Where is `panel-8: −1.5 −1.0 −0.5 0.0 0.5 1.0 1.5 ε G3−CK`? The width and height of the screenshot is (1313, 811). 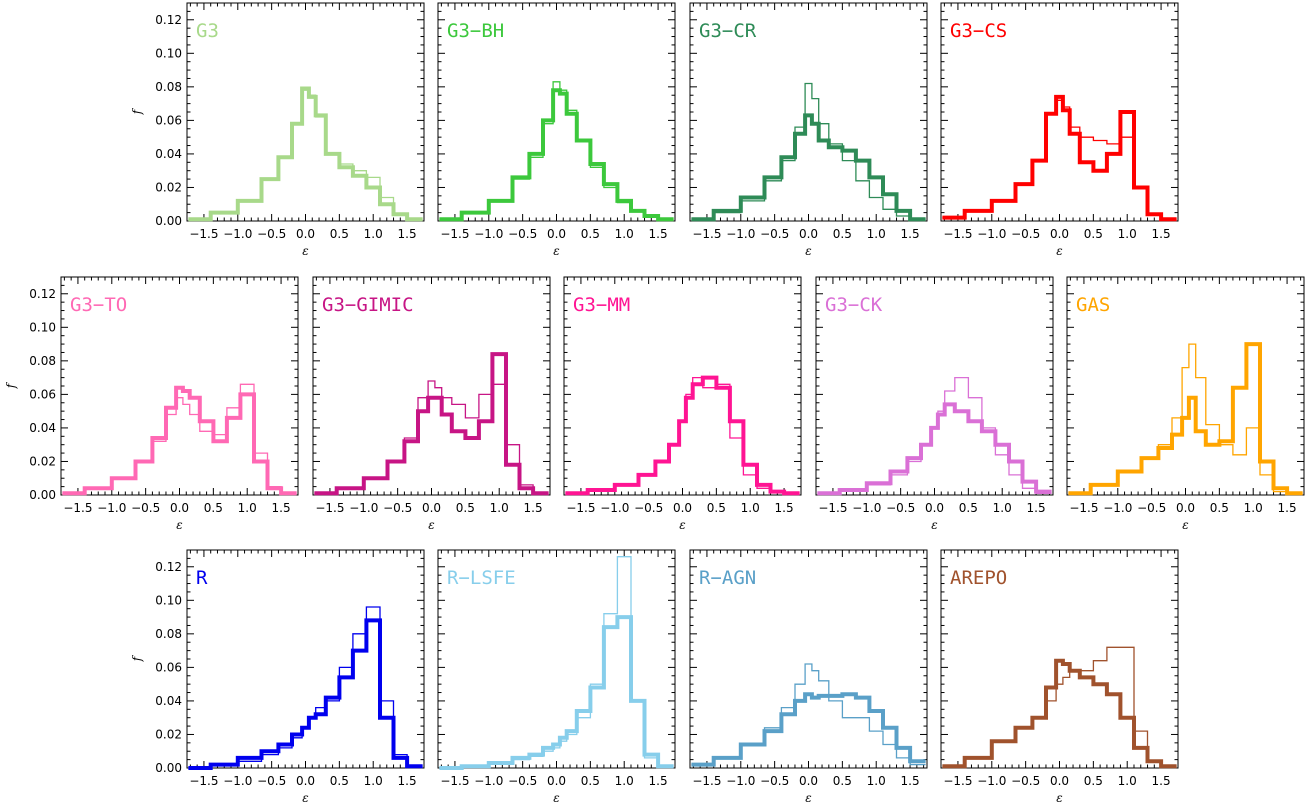 panel-8: −1.5 −1.0 −0.5 0.0 0.5 1.0 1.5 ε G3−CK is located at coordinates (934, 404).